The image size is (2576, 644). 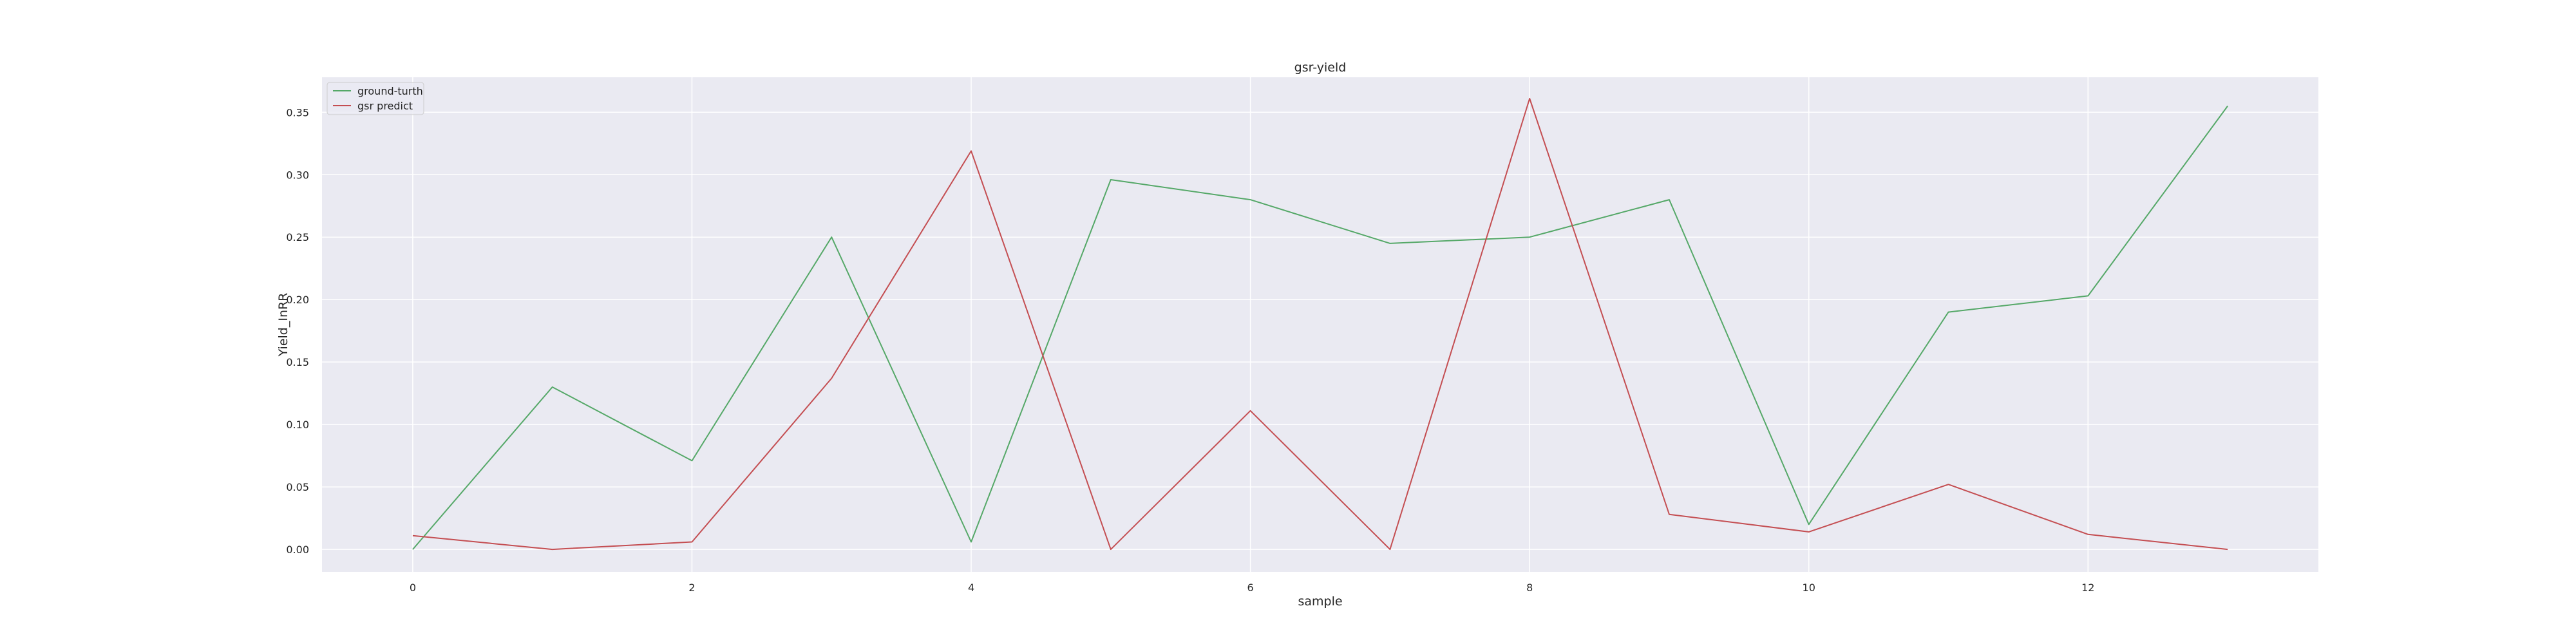 What do you see at coordinates (971, 588) in the screenshot?
I see `x-tick-label: 4` at bounding box center [971, 588].